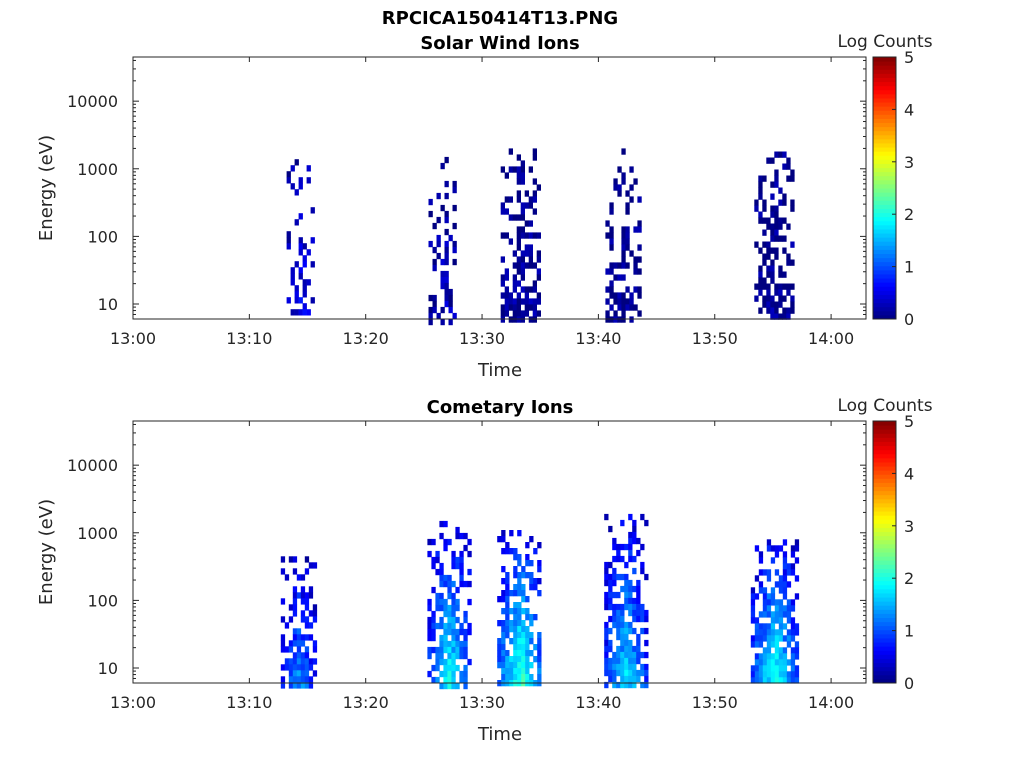 Image resolution: width=1024 pixels, height=768 pixels. Describe the element at coordinates (108, 668) in the screenshot. I see `y-tick-label: 10` at that location.